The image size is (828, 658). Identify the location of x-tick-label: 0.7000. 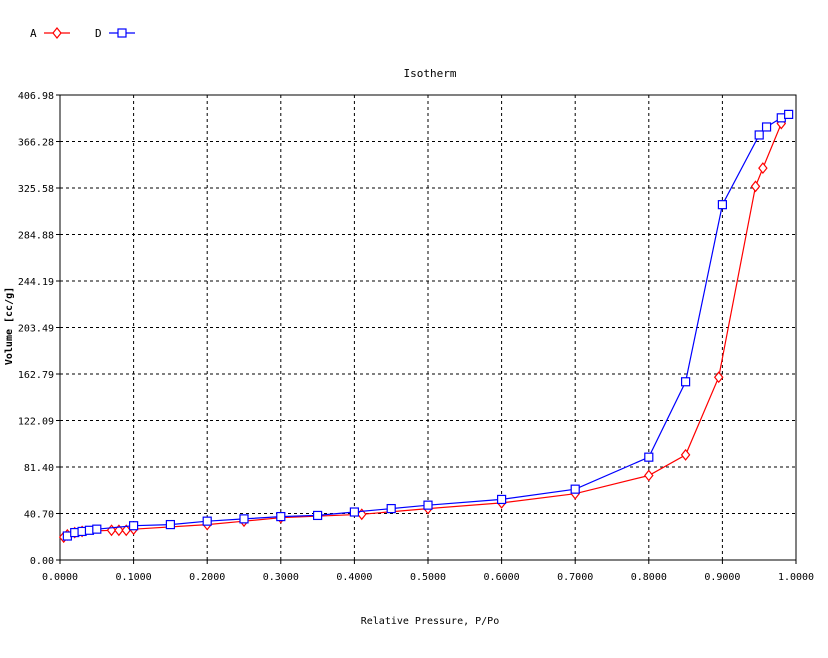
(575, 577).